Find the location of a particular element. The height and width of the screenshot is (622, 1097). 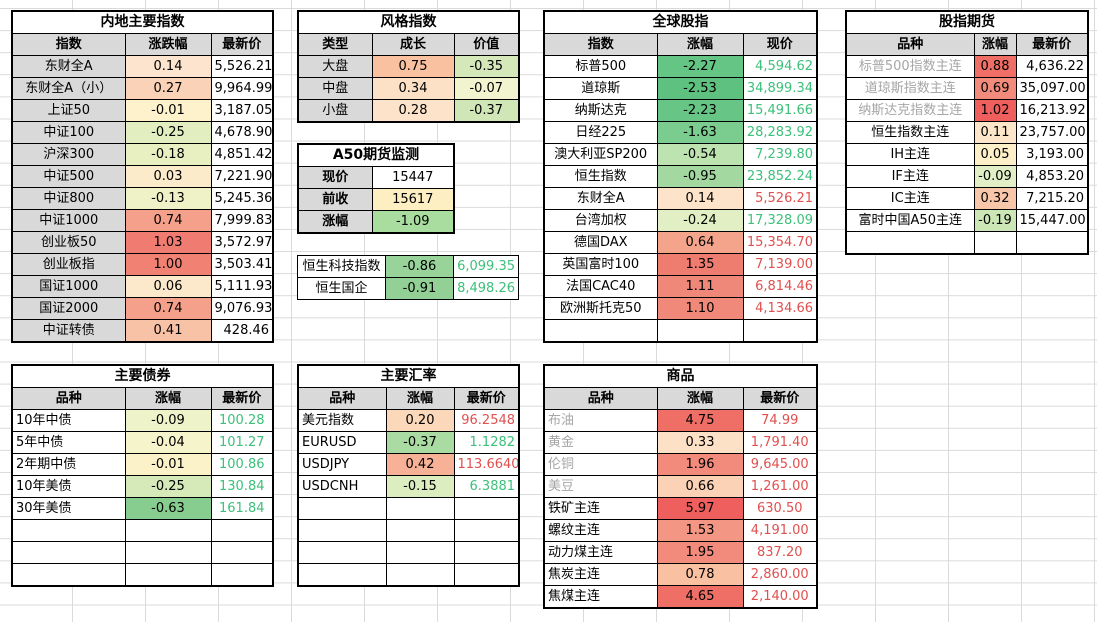

change-cell: 0.06 is located at coordinates (168, 286).